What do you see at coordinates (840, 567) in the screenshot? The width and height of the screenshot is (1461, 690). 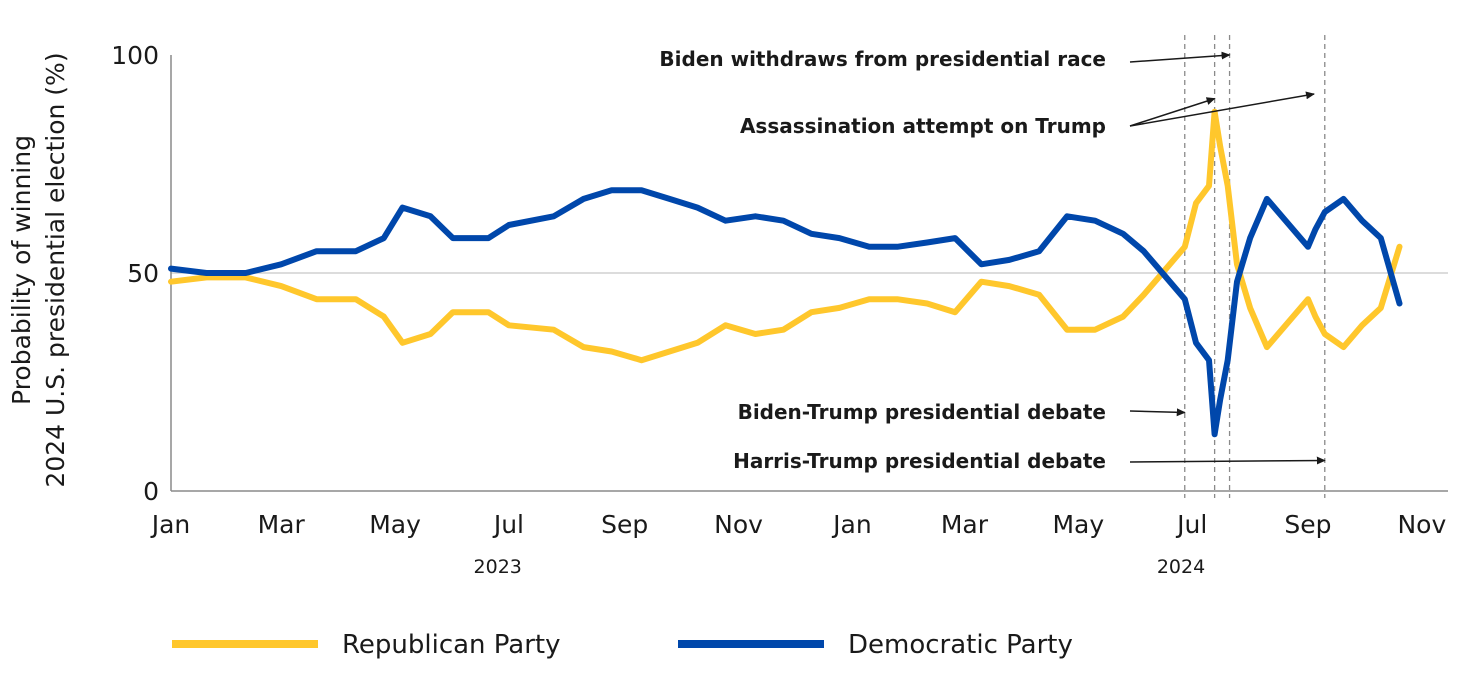 I see `year-labels: 2023 2024` at bounding box center [840, 567].